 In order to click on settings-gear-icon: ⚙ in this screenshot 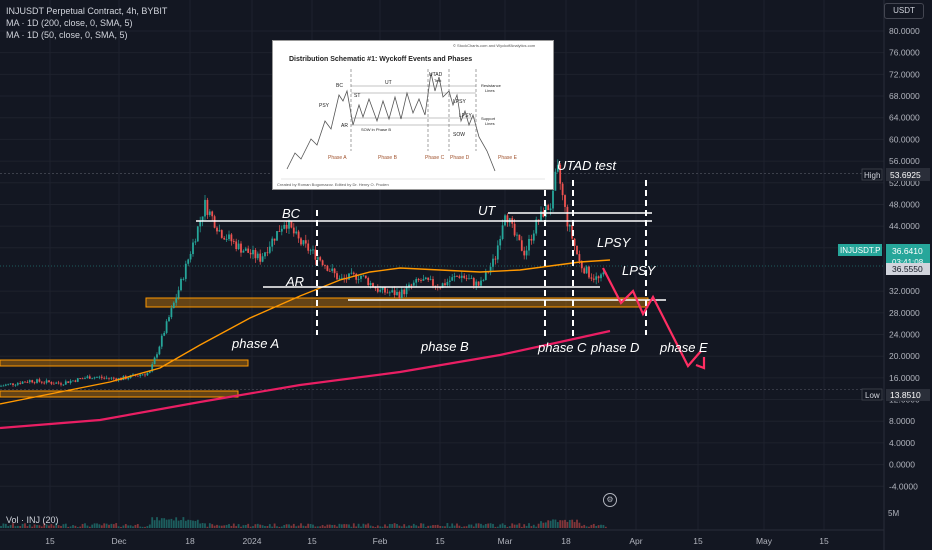, I will do `click(610, 500)`.